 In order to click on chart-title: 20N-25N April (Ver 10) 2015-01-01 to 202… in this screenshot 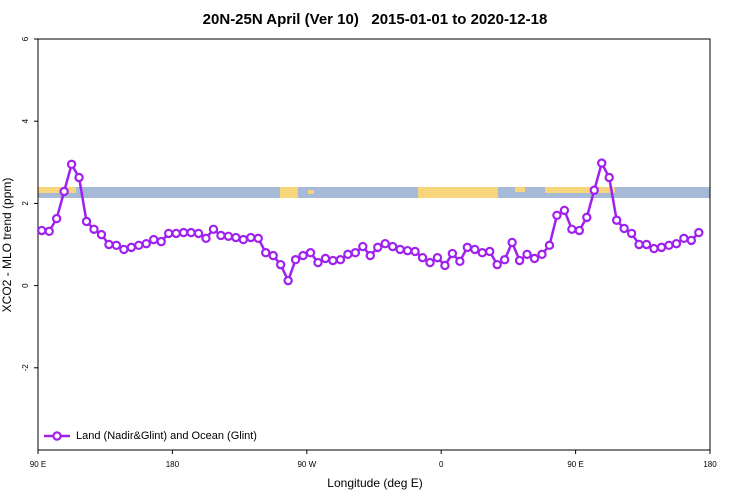, I will do `click(375, 19)`.